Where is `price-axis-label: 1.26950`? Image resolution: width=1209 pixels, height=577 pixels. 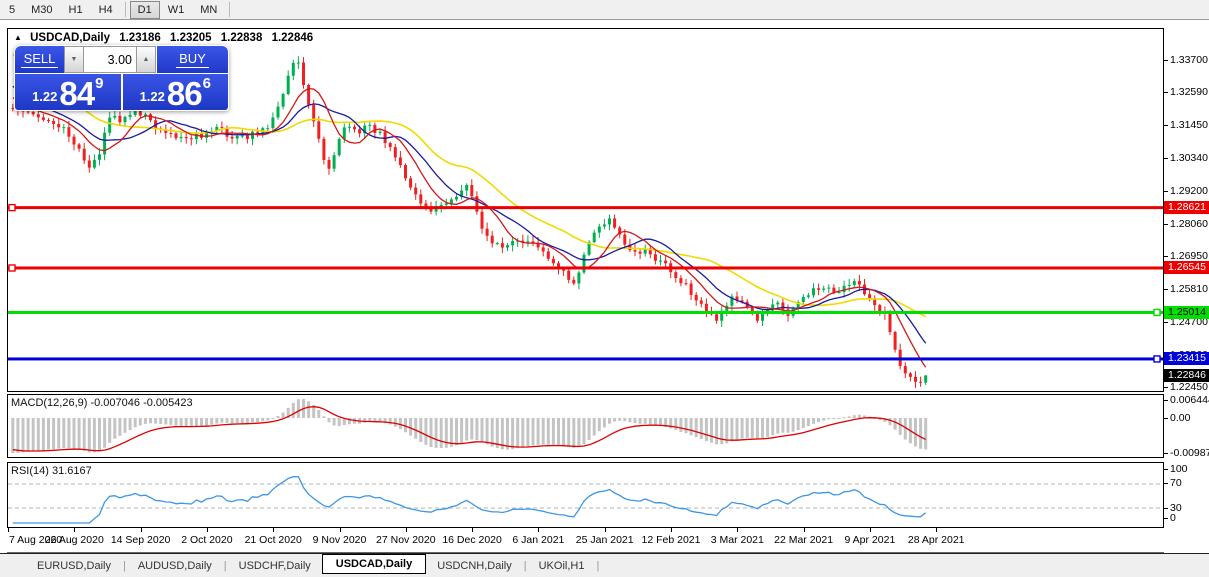
price-axis-label: 1.26950 is located at coordinates (1189, 256).